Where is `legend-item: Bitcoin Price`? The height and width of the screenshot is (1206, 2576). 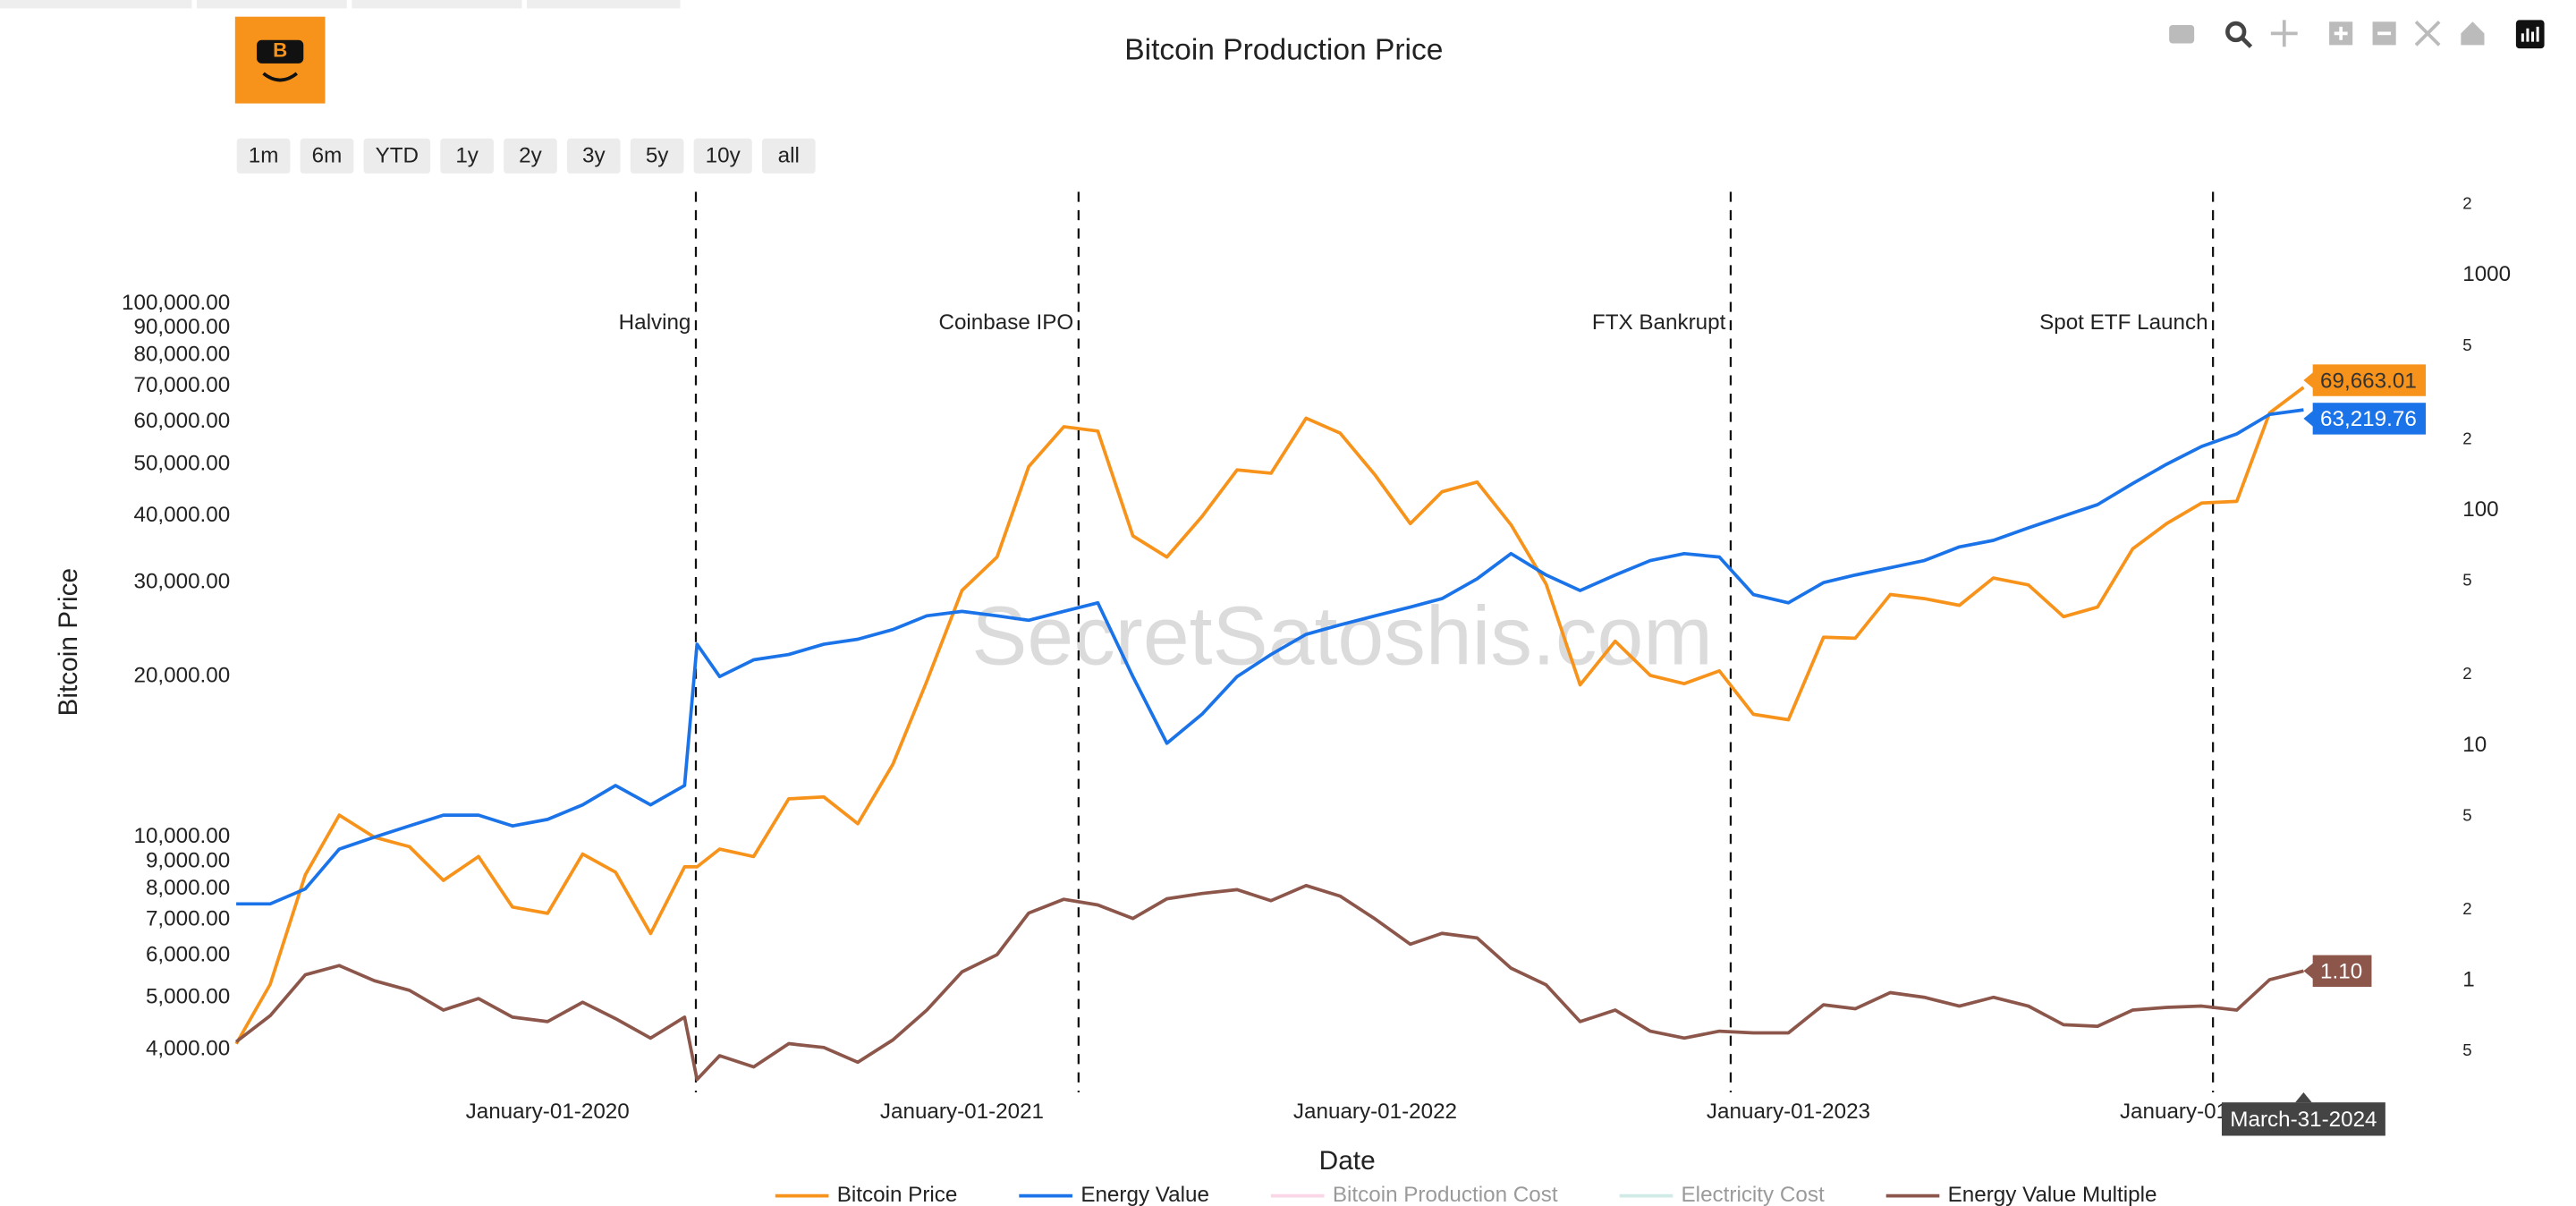 legend-item: Bitcoin Price is located at coordinates (866, 1194).